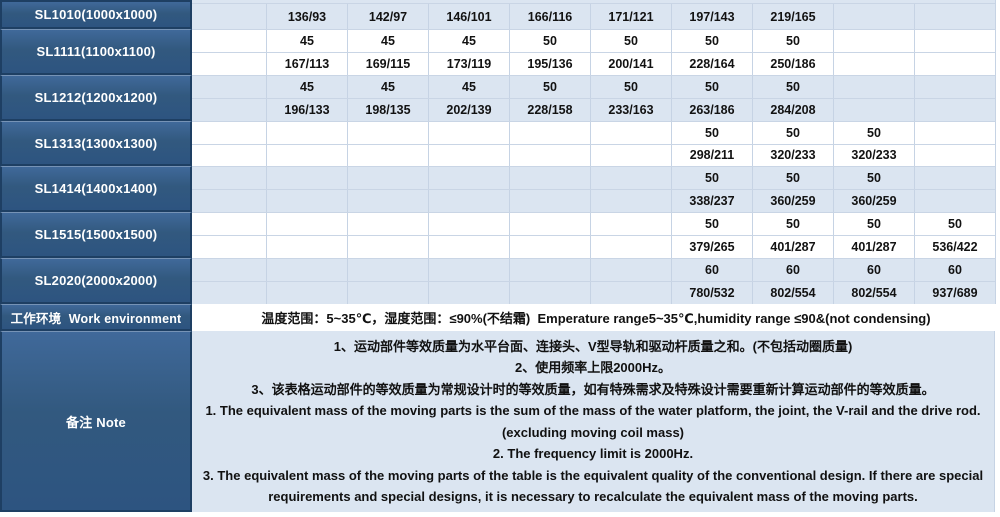  What do you see at coordinates (593, 2) in the screenshot?
I see `cropped-row-sliver` at bounding box center [593, 2].